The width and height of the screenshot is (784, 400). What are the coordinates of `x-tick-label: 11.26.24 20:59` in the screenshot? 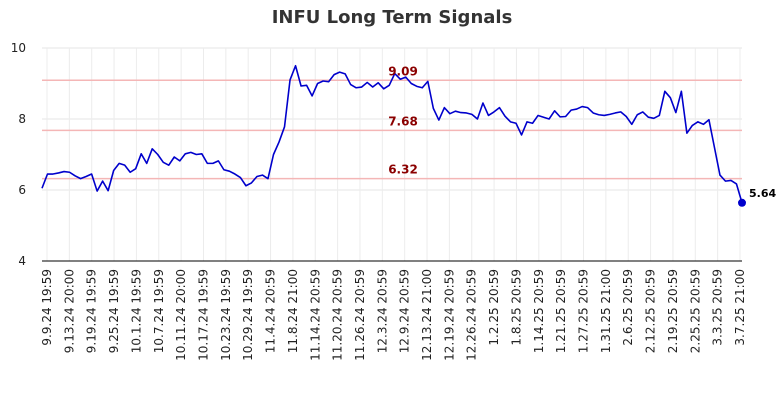 It's located at (360, 315).